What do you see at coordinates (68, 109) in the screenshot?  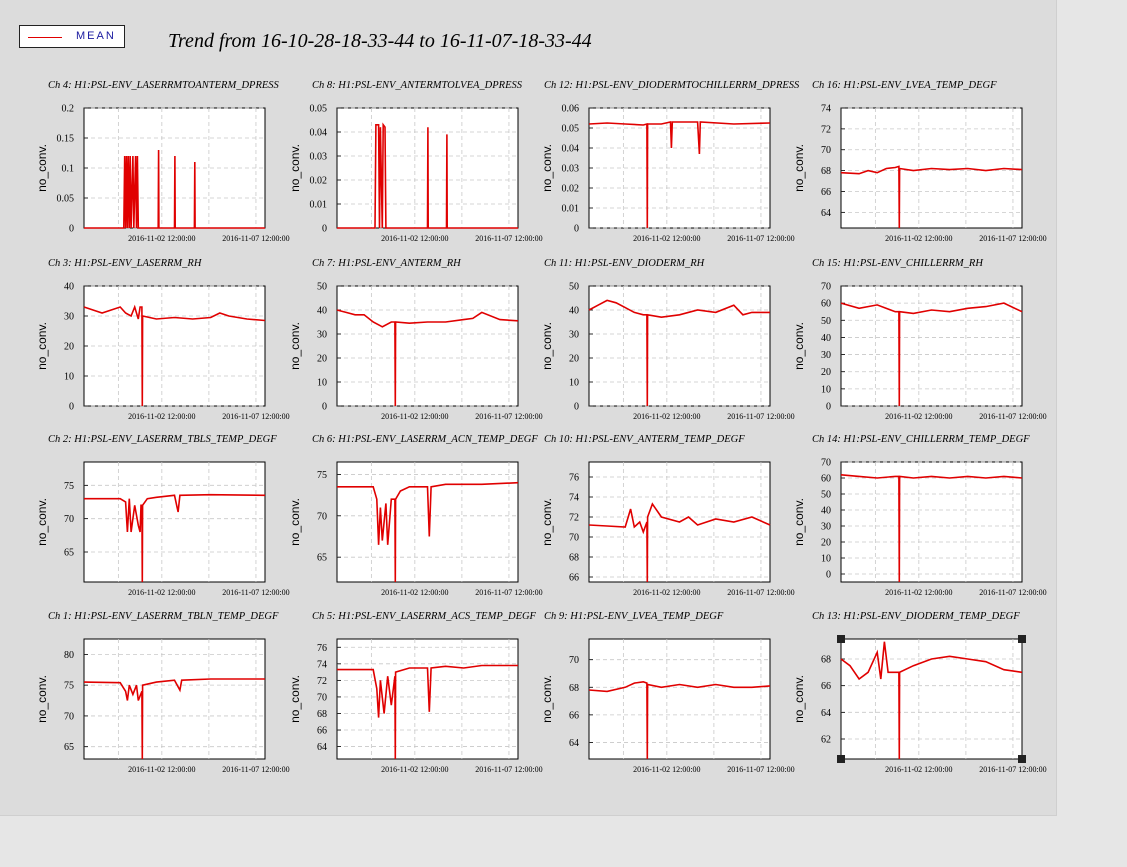 I see `y-tick-label: 0.2` at bounding box center [68, 109].